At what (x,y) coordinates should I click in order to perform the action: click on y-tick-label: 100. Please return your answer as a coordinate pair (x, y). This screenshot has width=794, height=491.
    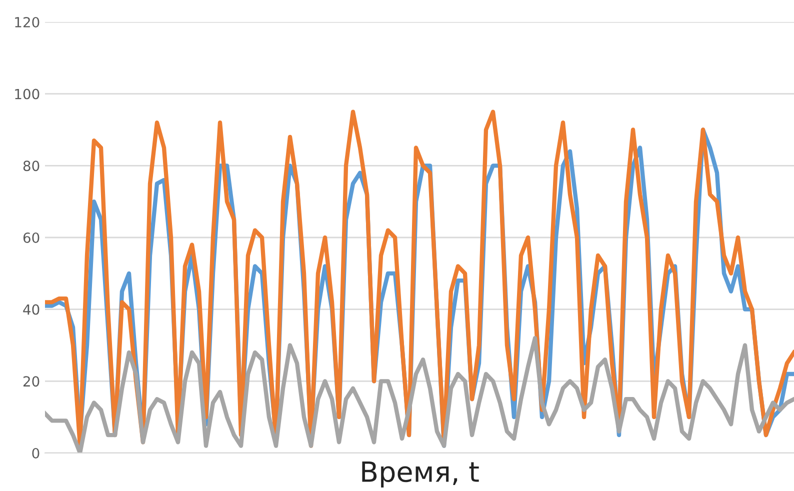
    Looking at the image, I should click on (27, 94).